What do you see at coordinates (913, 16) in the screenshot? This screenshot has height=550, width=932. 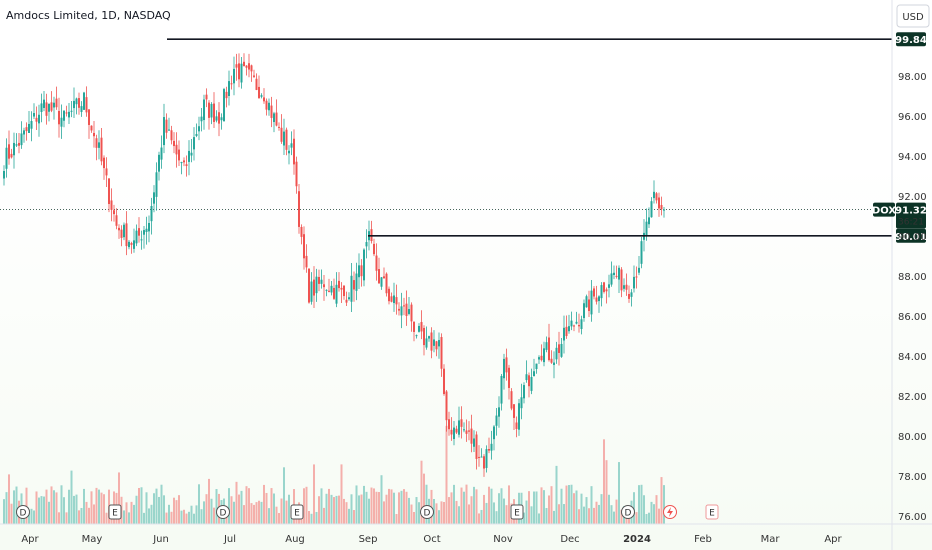 I see `currency-button: USD` at bounding box center [913, 16].